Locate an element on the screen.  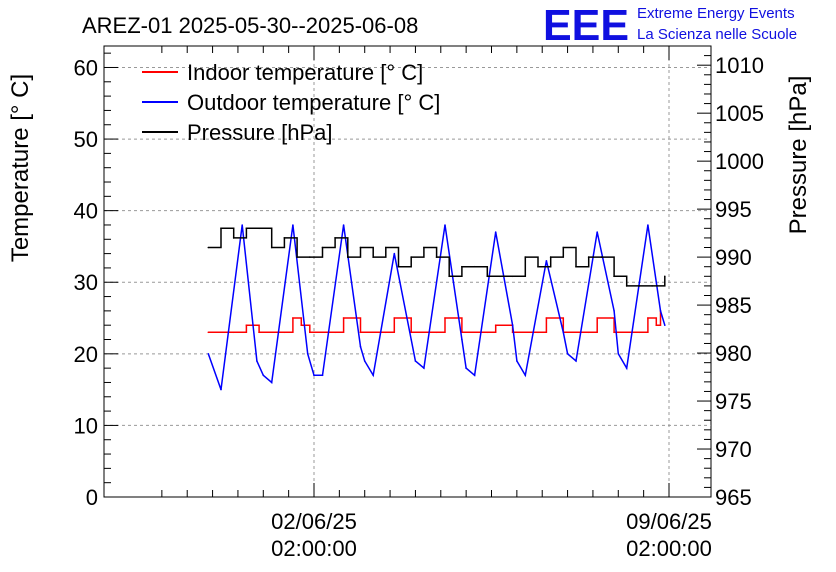
y-axis-label-right: Pressure [hPa] is located at coordinates (798, 155).